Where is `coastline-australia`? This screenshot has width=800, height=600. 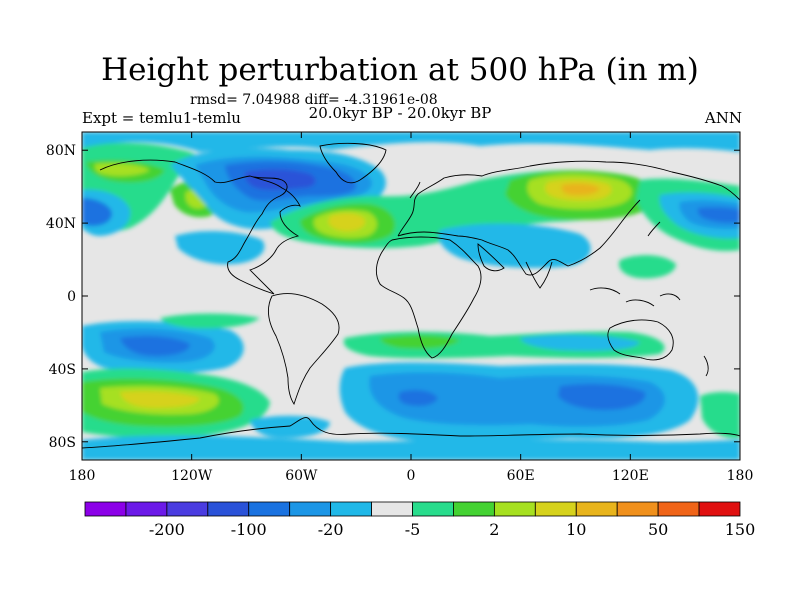 coastline-australia is located at coordinates (640, 340).